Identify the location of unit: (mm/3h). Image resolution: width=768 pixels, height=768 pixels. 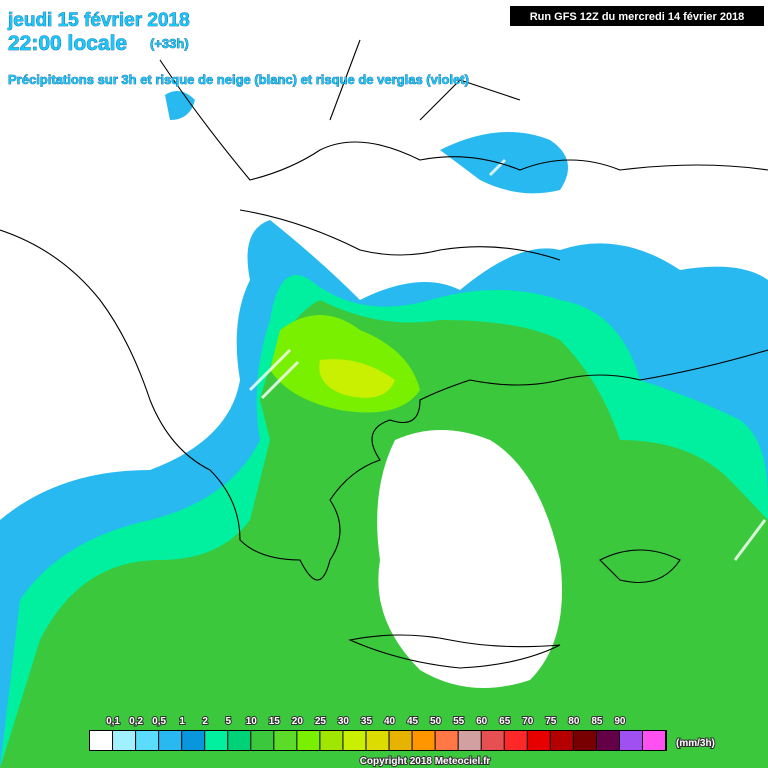
(695, 743).